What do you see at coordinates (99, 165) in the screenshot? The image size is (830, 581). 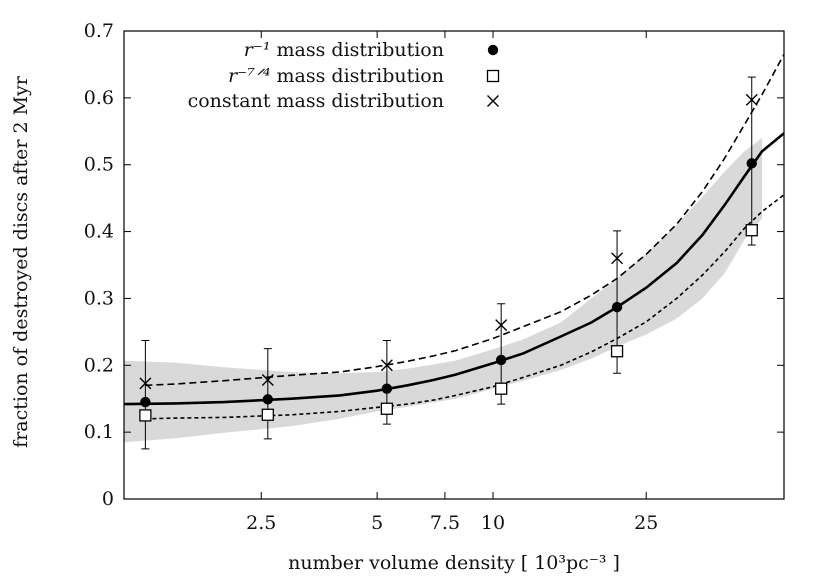 I see `y-tick-label: 0.5` at bounding box center [99, 165].